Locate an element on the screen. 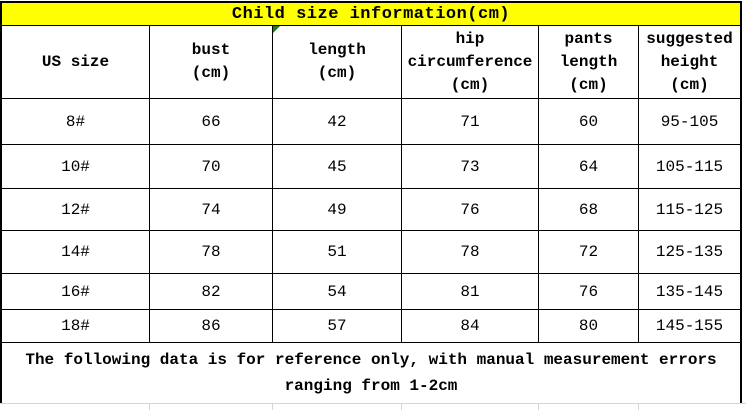  table-cell: 49 is located at coordinates (337, 209).